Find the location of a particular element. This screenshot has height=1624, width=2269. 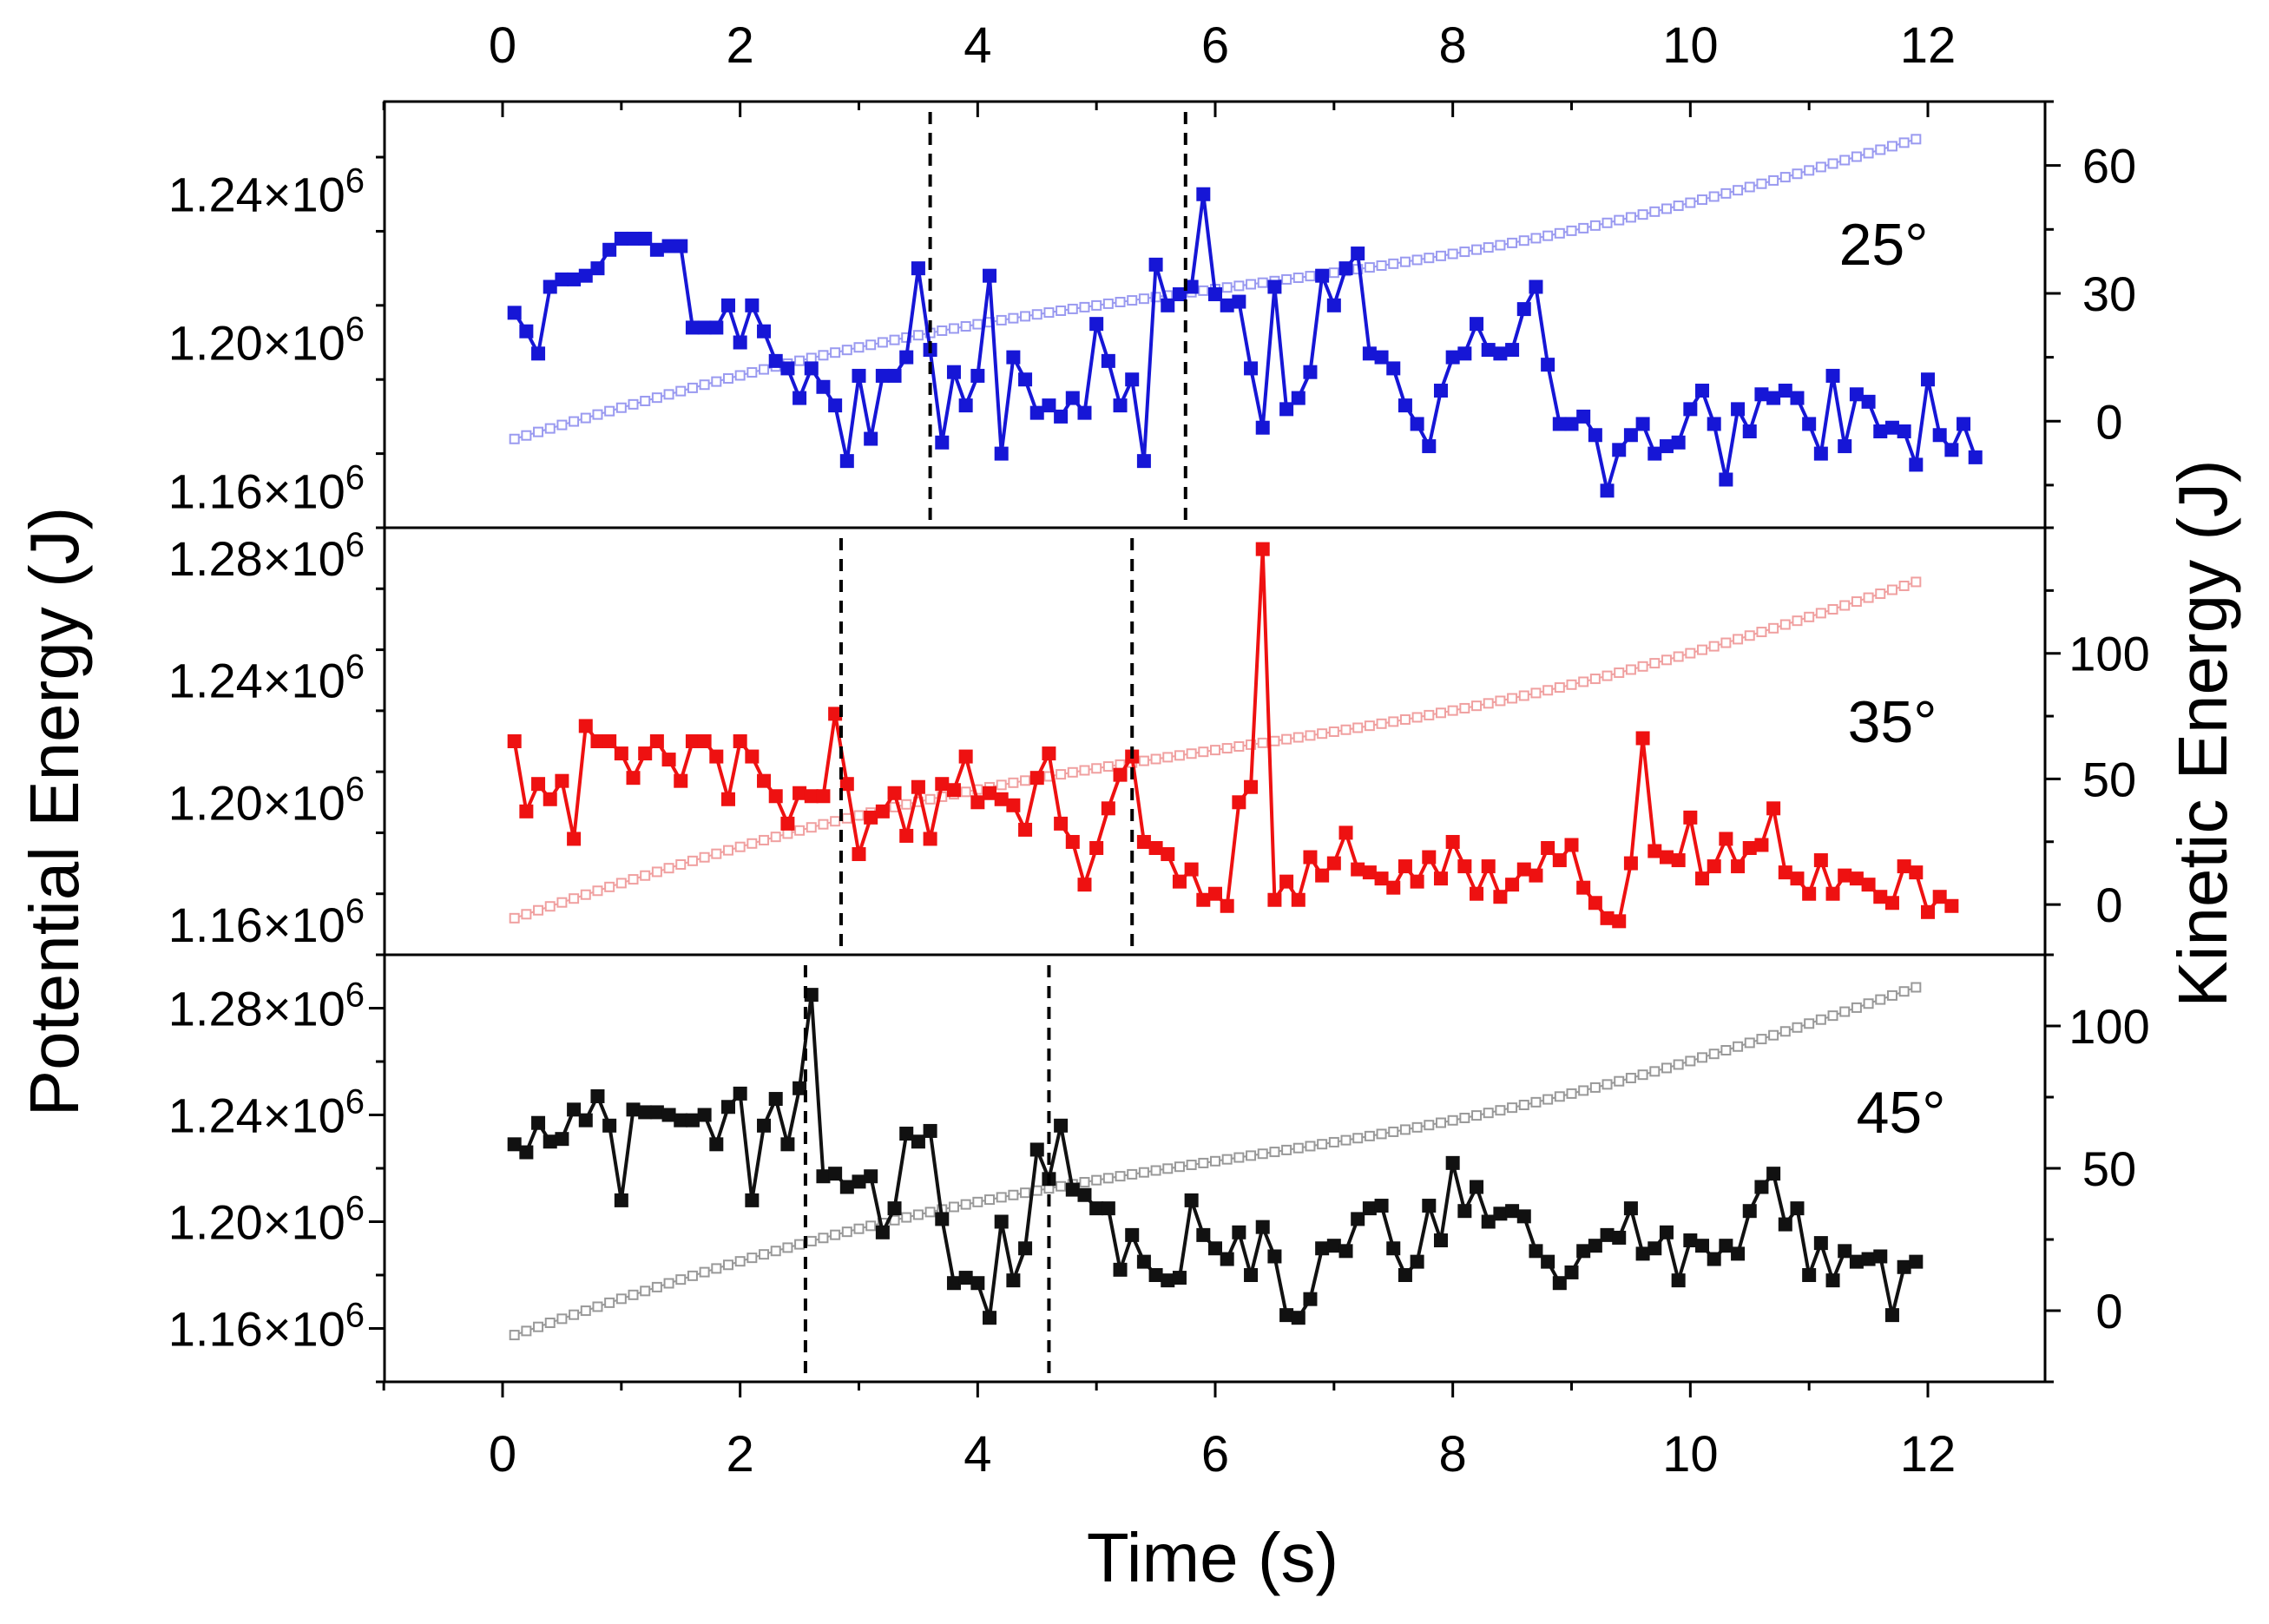

y-tick-label-right: 0 is located at coordinates (2108, 1311).